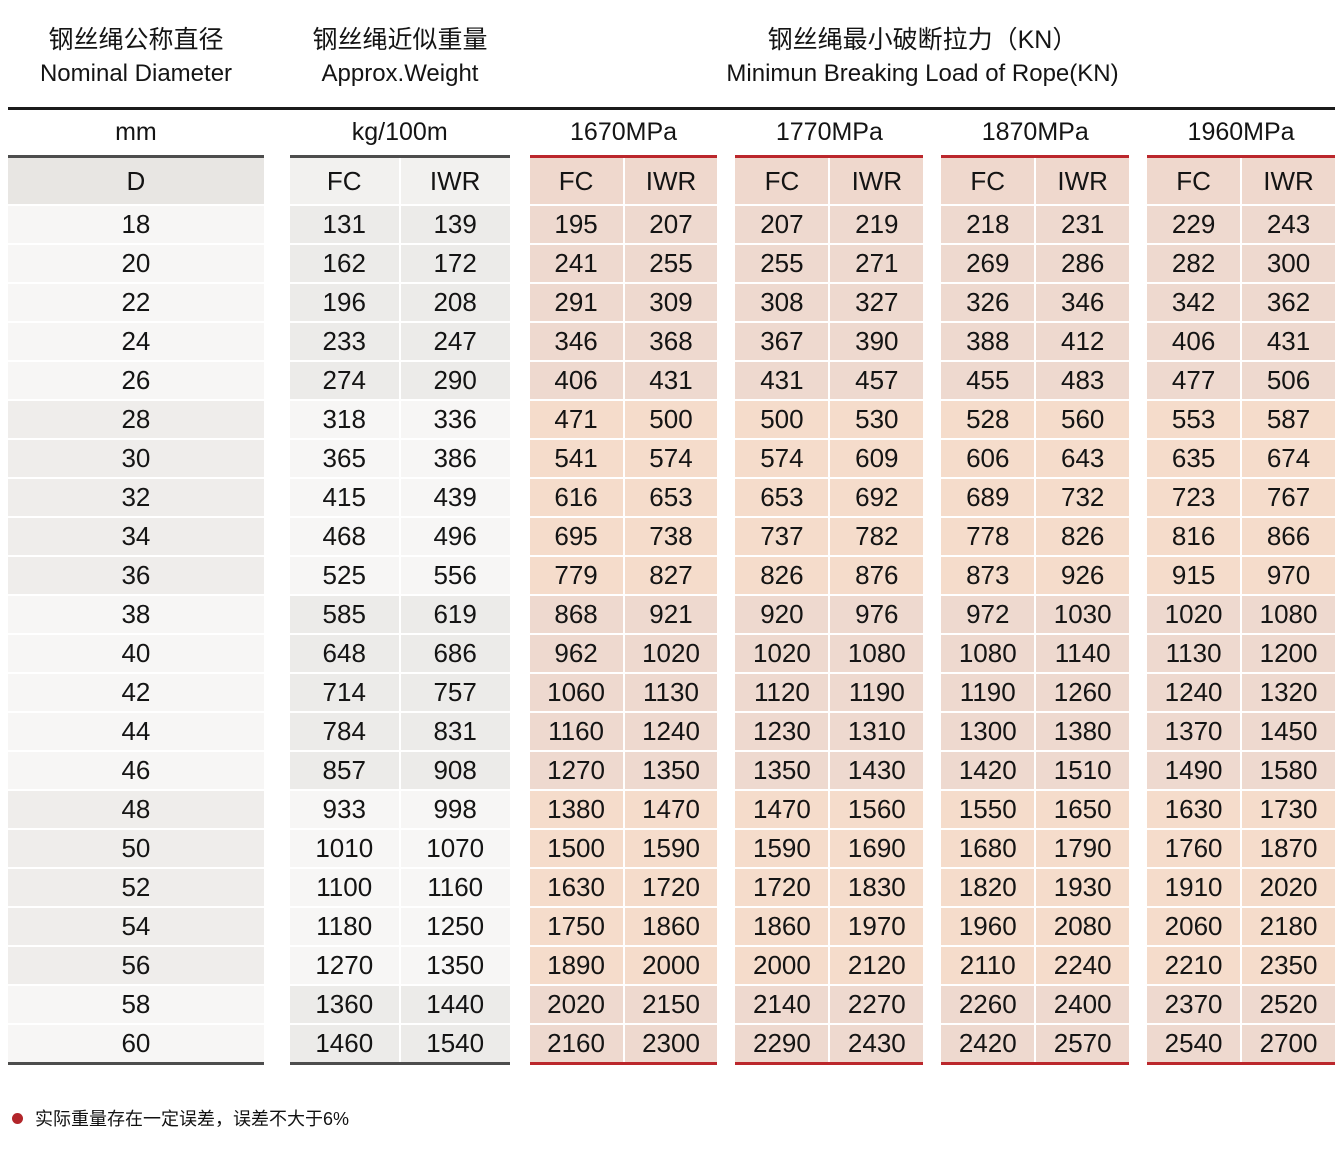 The height and width of the screenshot is (1151, 1341). What do you see at coordinates (1288, 181) in the screenshot?
I see `mpa-1960-iwr-subheader: IWR` at bounding box center [1288, 181].